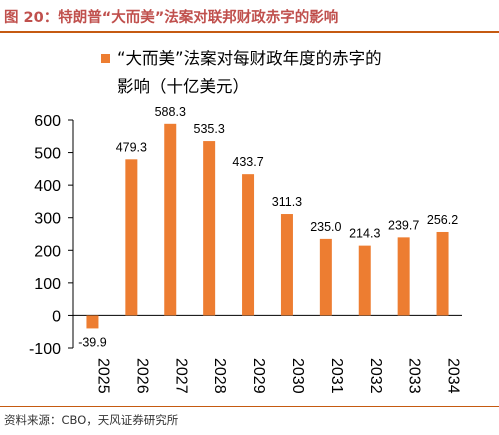 Image resolution: width=499 pixels, height=435 pixels. What do you see at coordinates (258, 376) in the screenshot?
I see `x-tick-label: 2029` at bounding box center [258, 376].